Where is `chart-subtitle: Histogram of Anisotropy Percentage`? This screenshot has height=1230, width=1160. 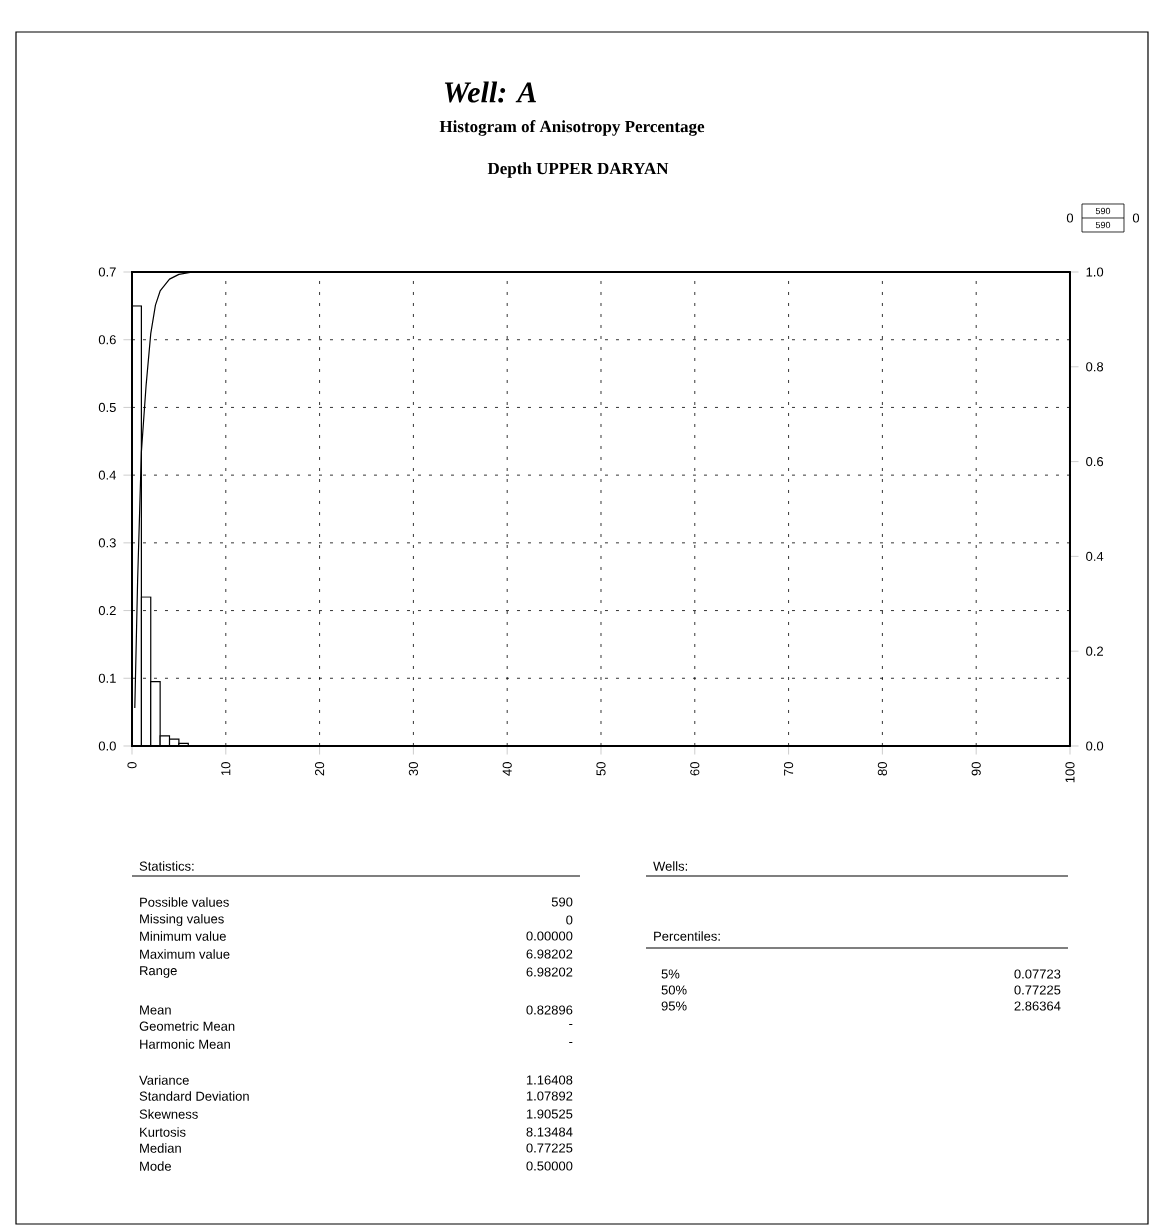
chart-subtitle: Histogram of Anisotropy Percentage is located at coordinates (572, 128).